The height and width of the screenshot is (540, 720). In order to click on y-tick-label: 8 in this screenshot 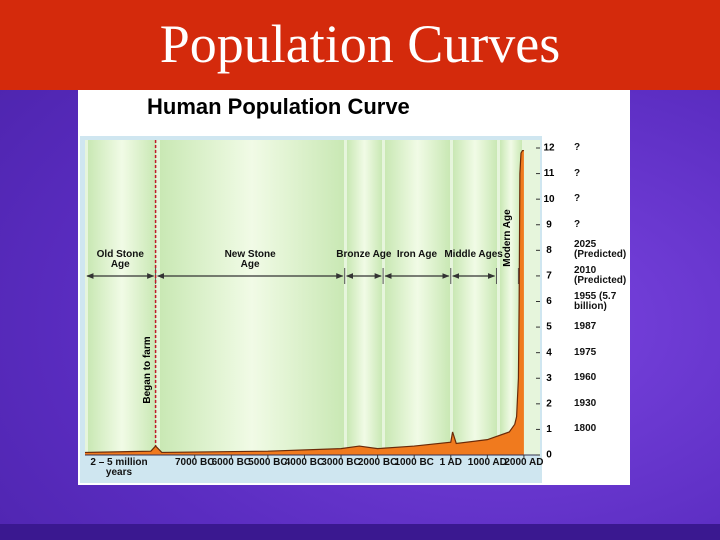, I will do `click(549, 250)`.